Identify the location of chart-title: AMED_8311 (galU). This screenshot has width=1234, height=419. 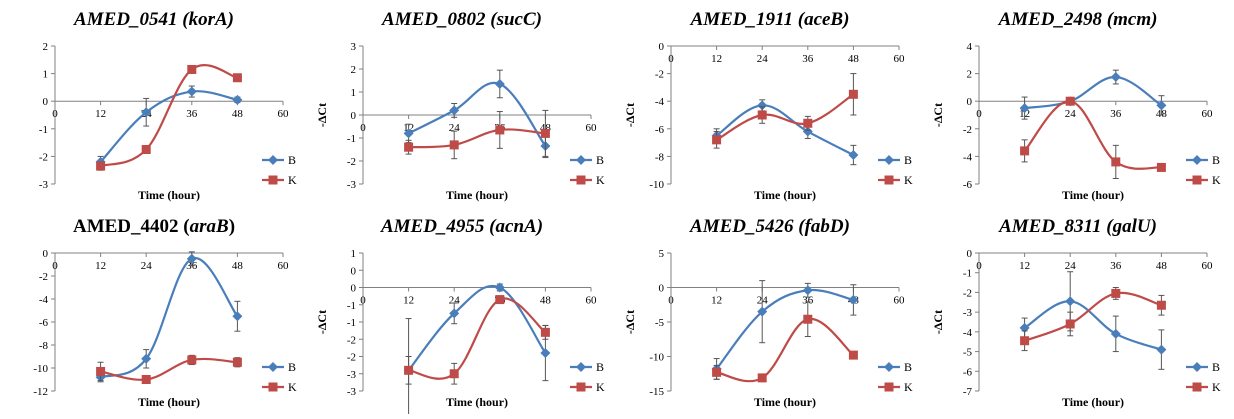
(1077, 226).